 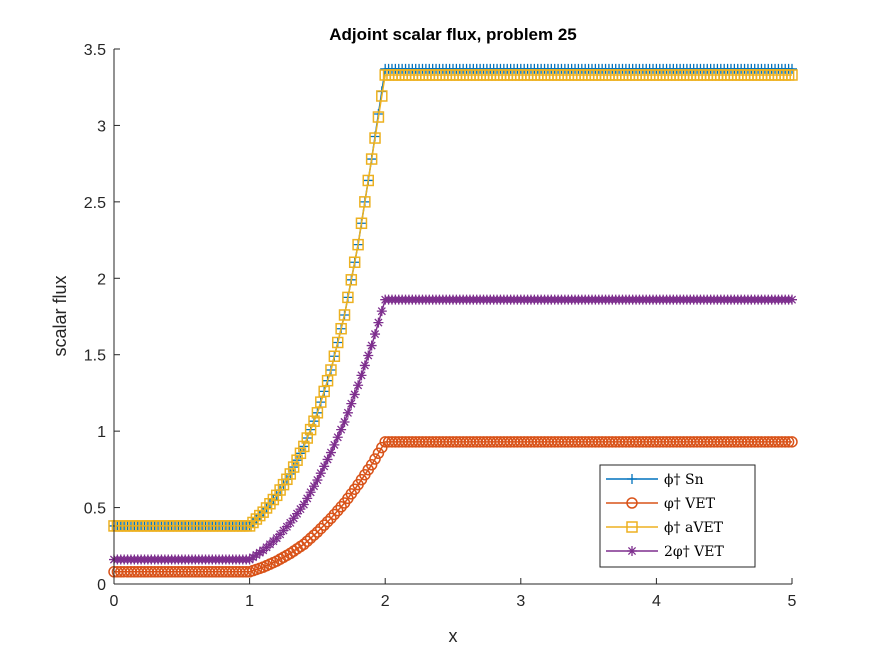 I want to click on legend-item-3: ϕ† aVET, so click(x=665, y=528).